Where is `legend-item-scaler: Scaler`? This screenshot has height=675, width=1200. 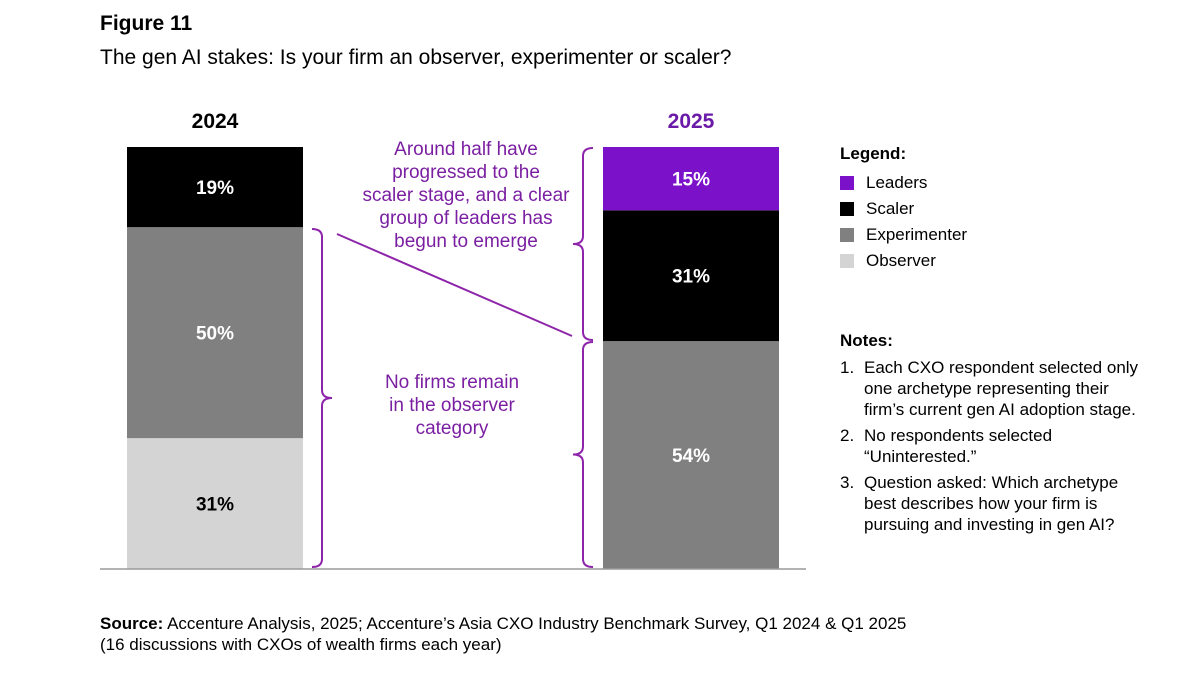 legend-item-scaler: Scaler is located at coordinates (903, 209).